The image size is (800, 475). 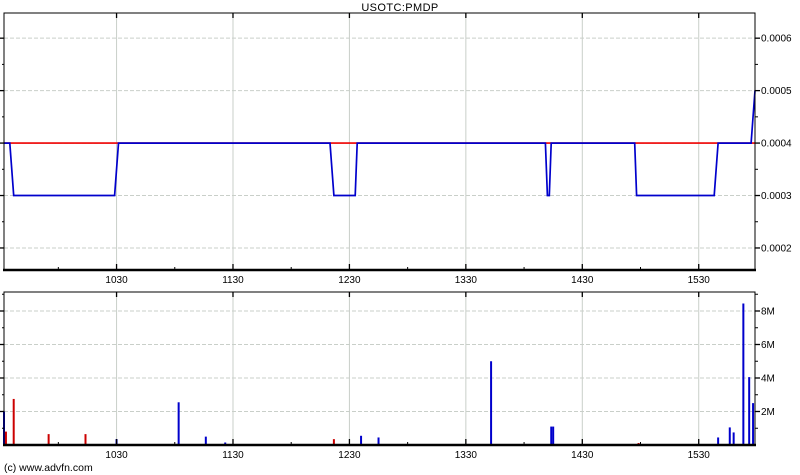 I want to click on y-axis-label: 0.0006, so click(x=776, y=39).